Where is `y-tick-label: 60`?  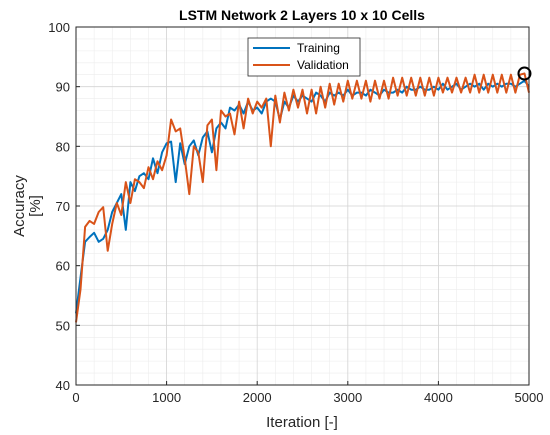 y-tick-label: 60 is located at coordinates (63, 266).